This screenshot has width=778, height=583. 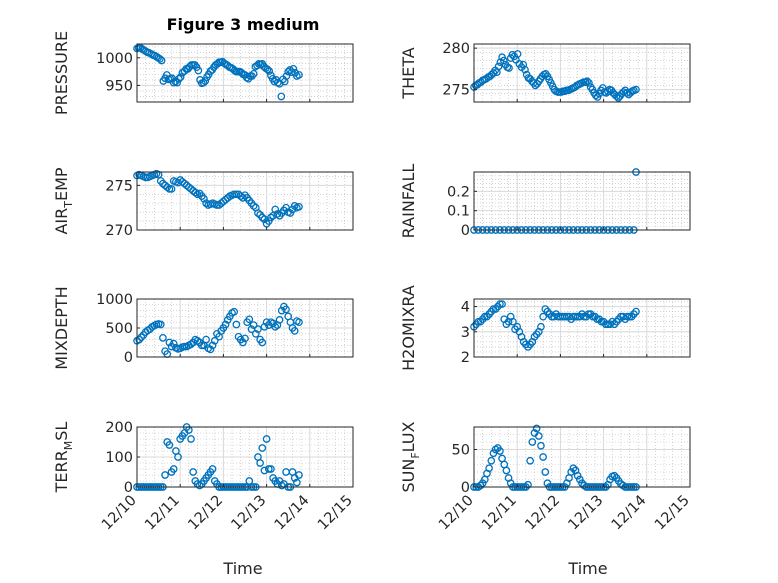 What do you see at coordinates (119, 513) in the screenshot?
I see `x-tick-label: 12/10` at bounding box center [119, 513].